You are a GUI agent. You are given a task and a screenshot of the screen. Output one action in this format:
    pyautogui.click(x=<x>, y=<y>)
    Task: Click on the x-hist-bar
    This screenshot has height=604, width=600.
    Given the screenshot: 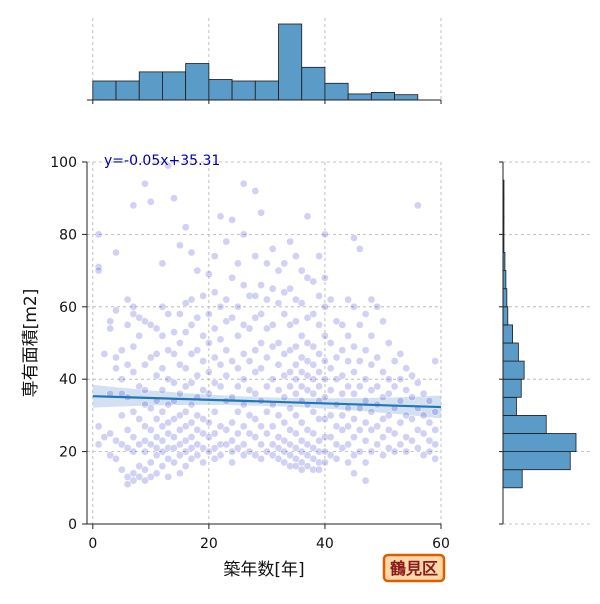 What is the action you would take?
    pyautogui.click(x=266, y=90)
    